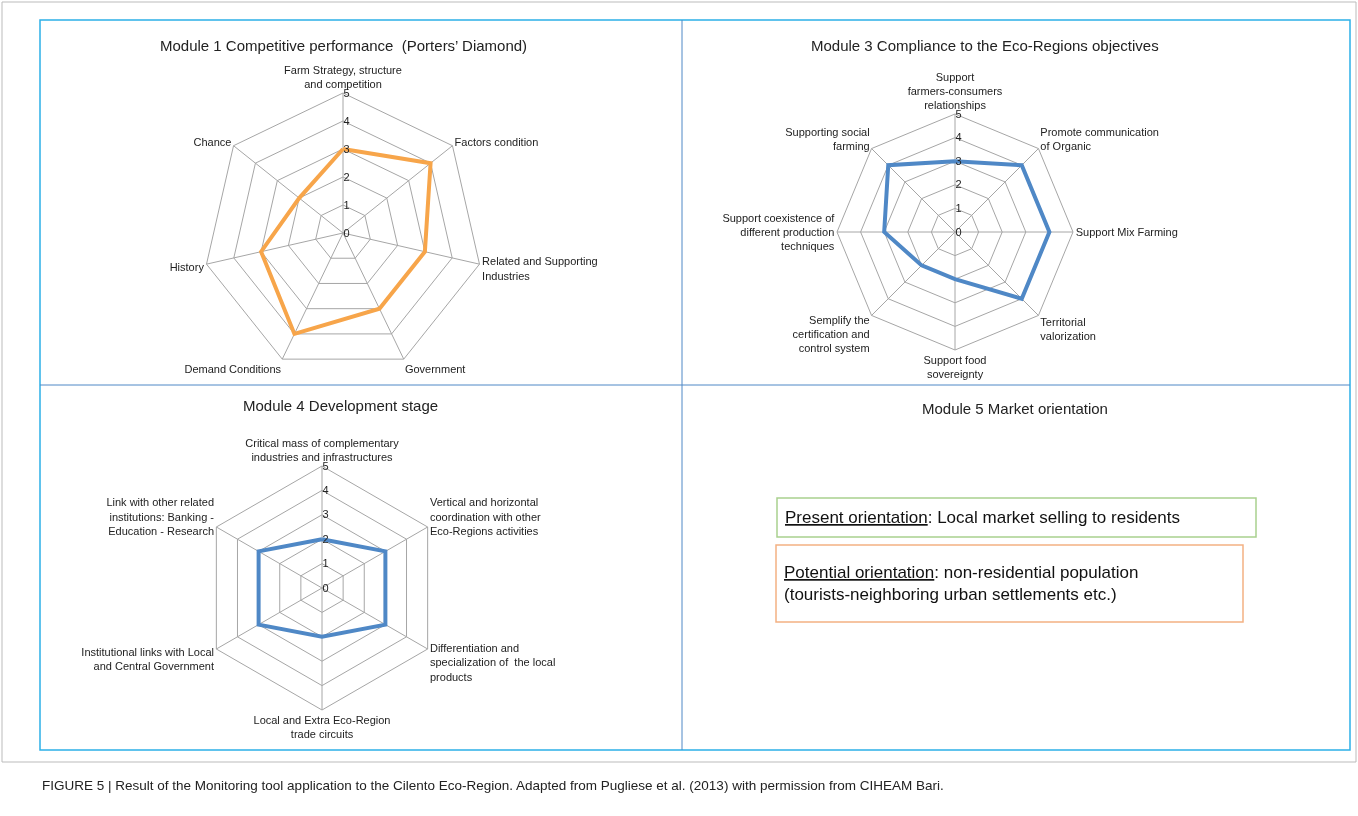 The width and height of the screenshot is (1358, 816). I want to click on spoke-label: Differentiation and specialization of the local products, so click(492, 662).